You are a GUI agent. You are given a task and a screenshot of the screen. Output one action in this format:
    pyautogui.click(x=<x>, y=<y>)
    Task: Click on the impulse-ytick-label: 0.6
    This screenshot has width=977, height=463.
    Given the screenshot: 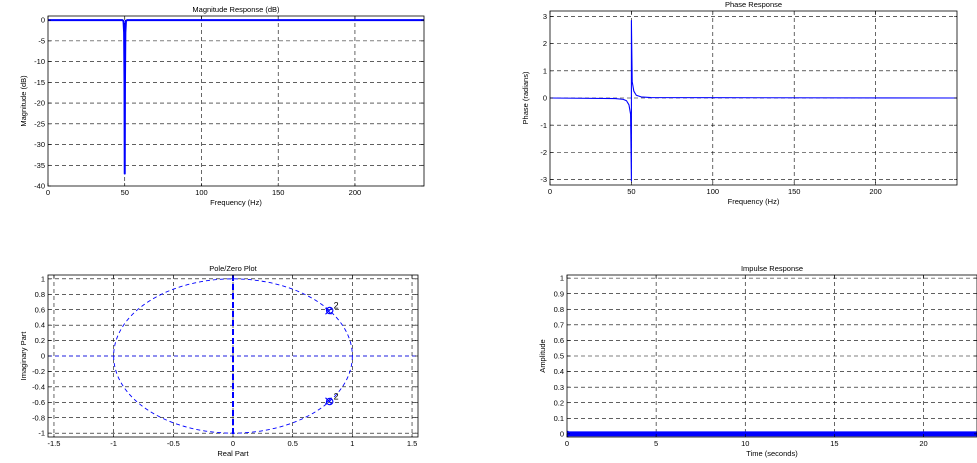 What is the action you would take?
    pyautogui.click(x=559, y=340)
    